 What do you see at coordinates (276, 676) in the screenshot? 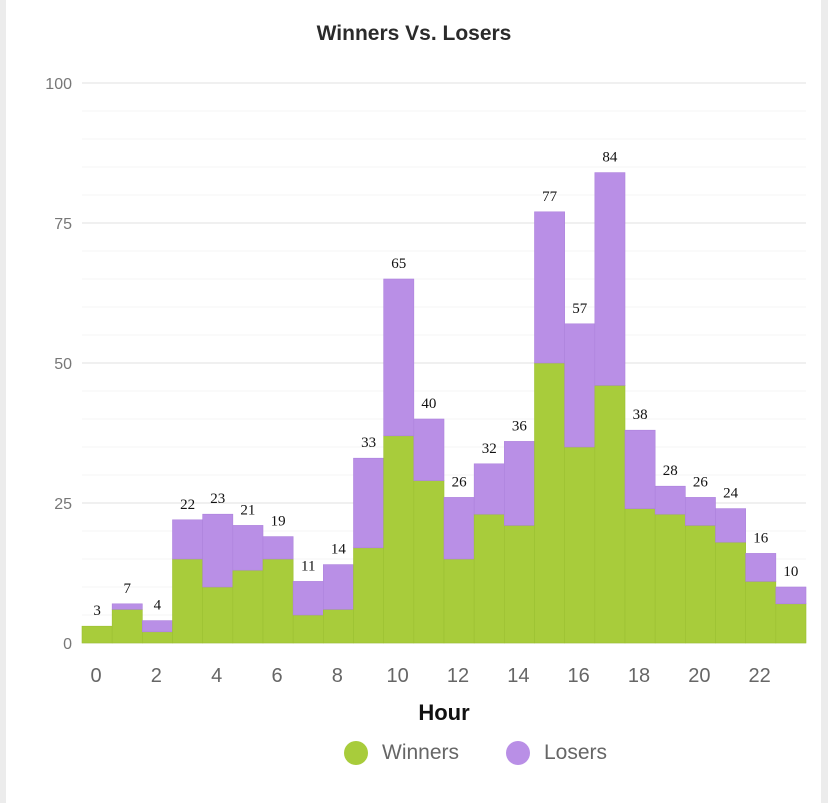
I see `x-tick-label: 6` at bounding box center [276, 676].